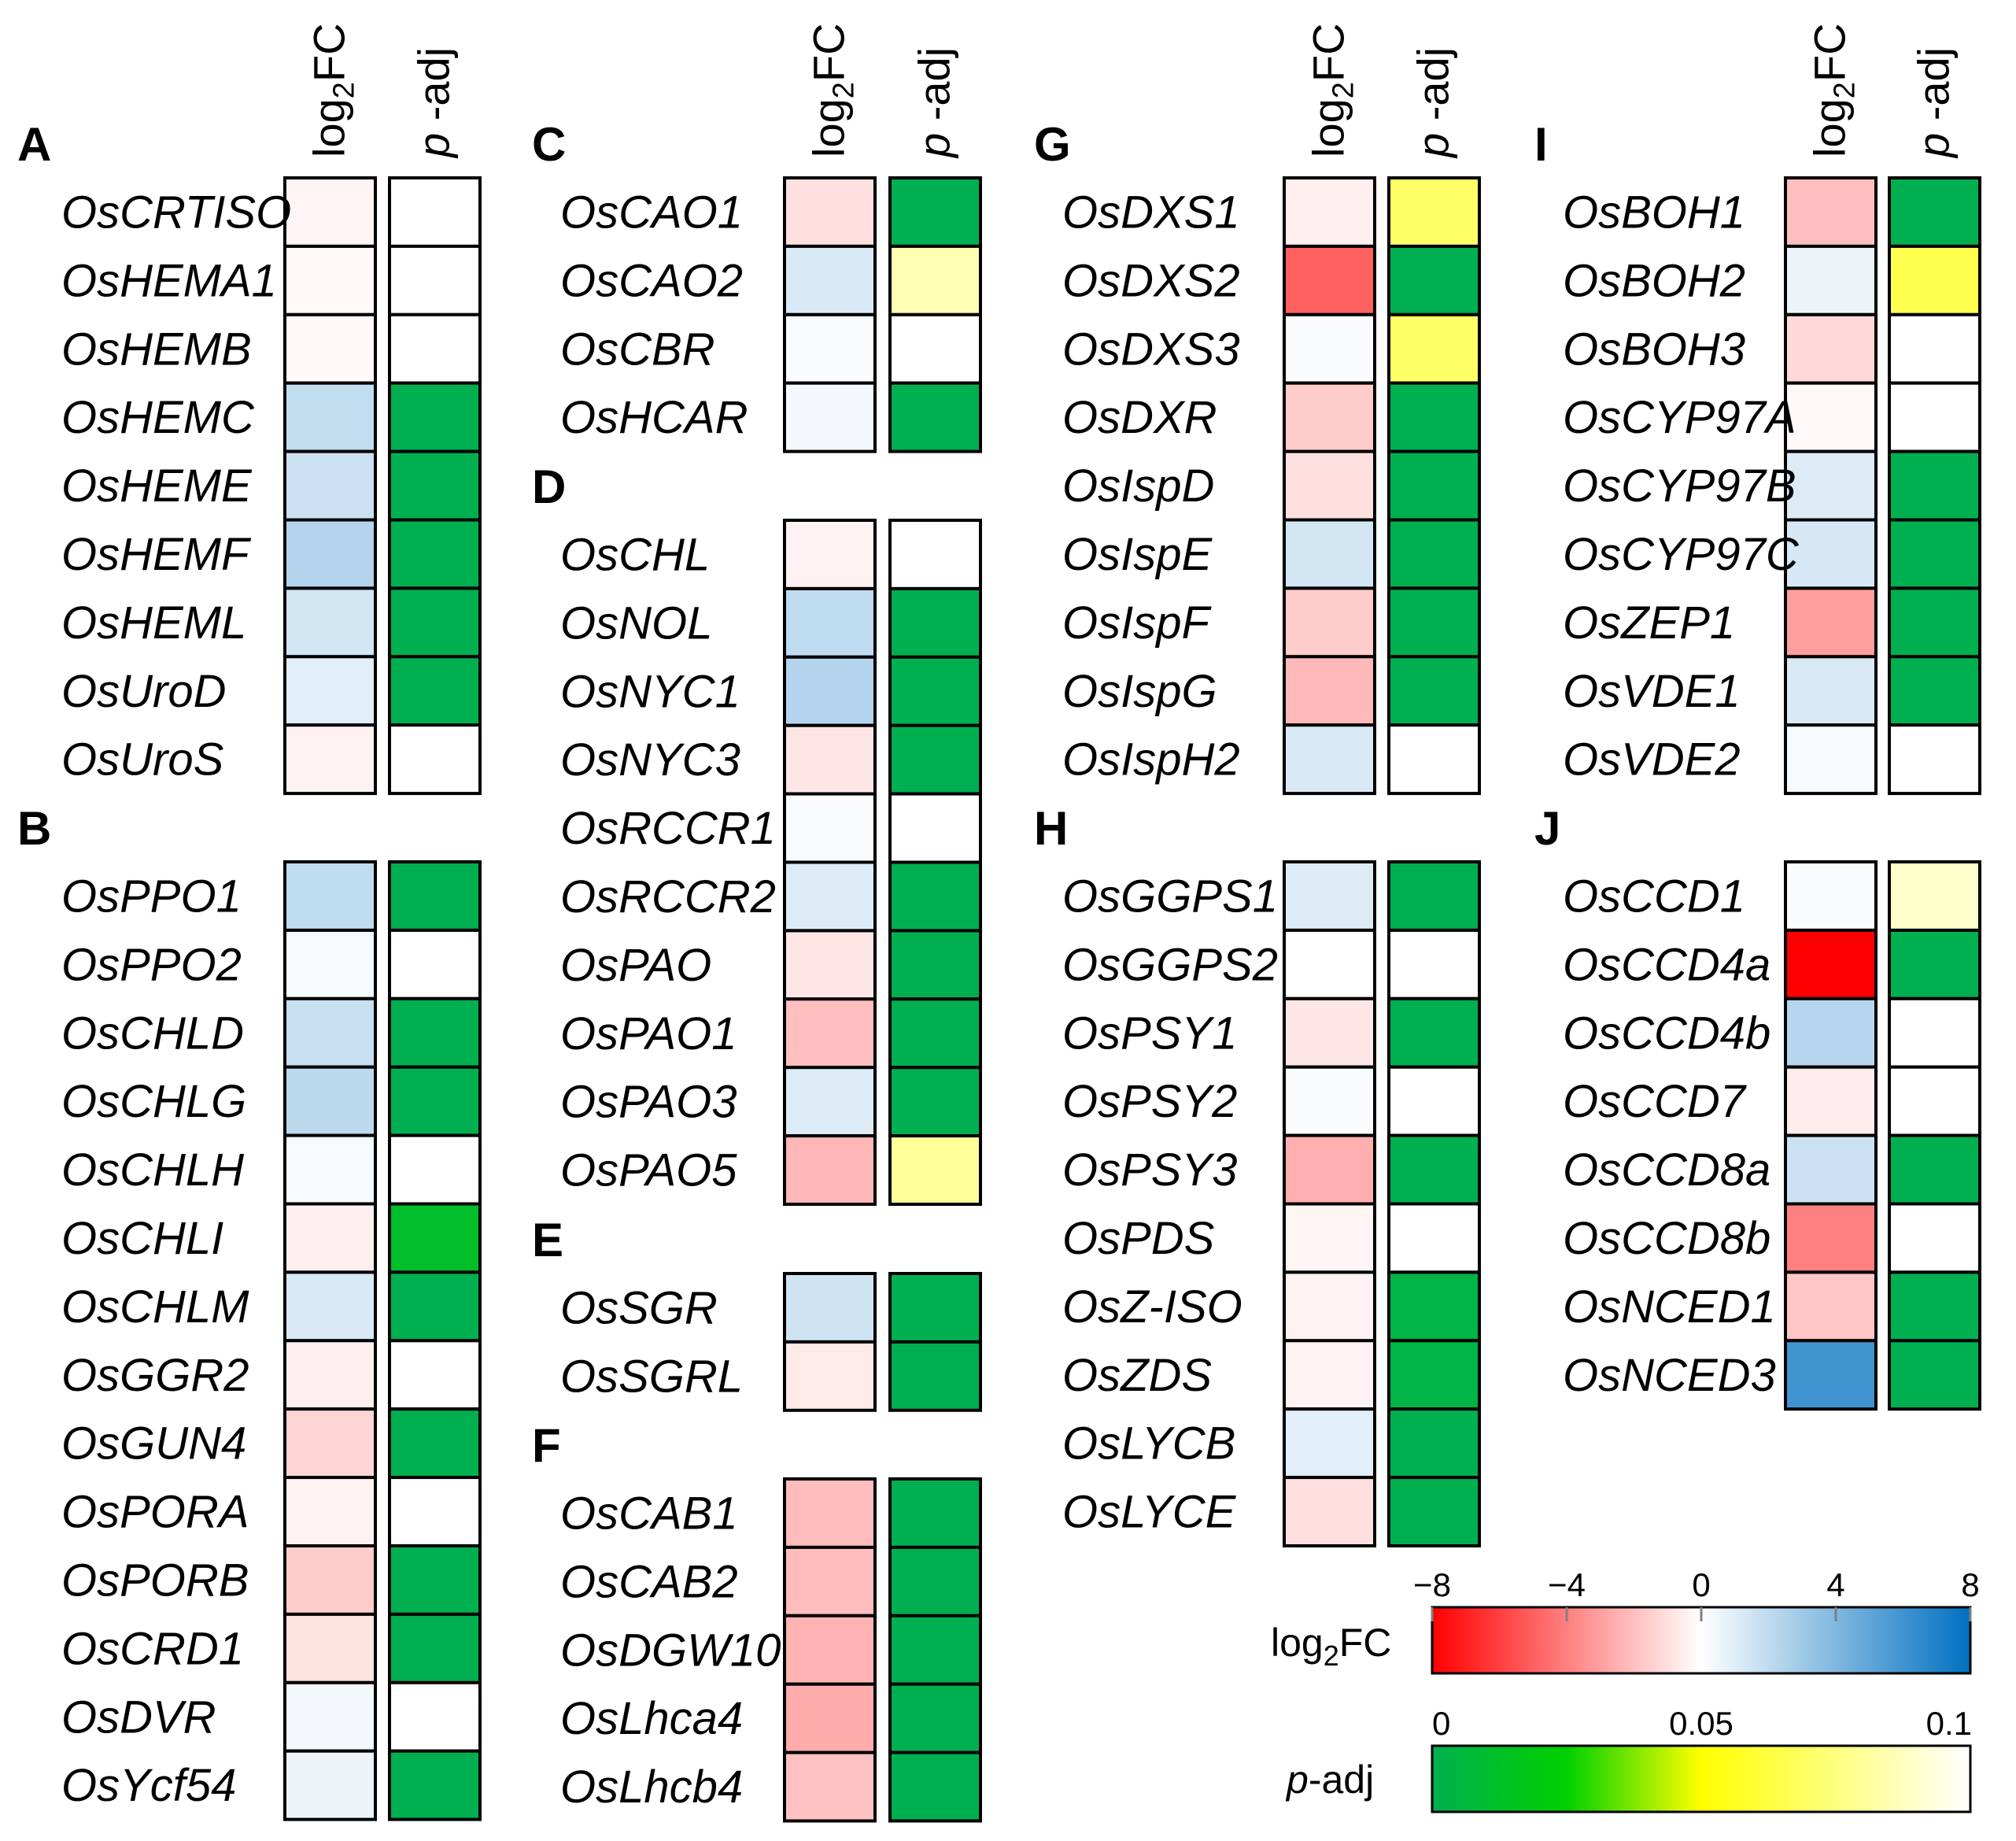  What do you see at coordinates (435, 1648) in the screenshot?
I see `cell-padj-OsCRD1` at bounding box center [435, 1648].